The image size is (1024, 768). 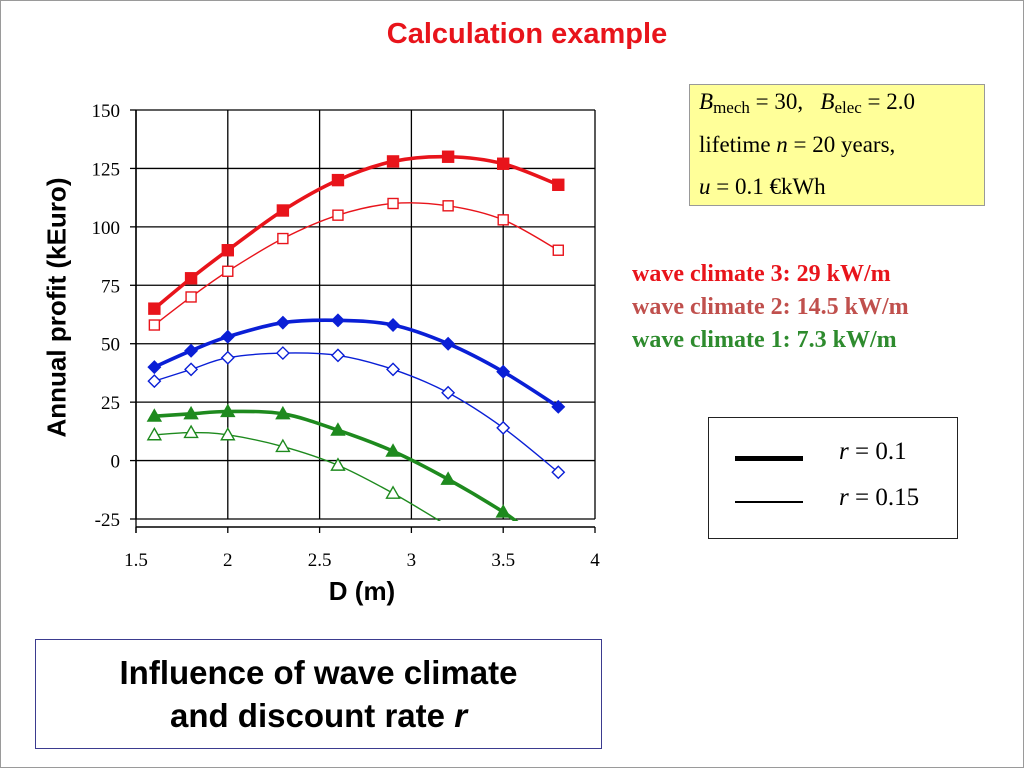 I want to click on discount-rate-legend: r = 0.1 r = 0.15, so click(x=833, y=478).